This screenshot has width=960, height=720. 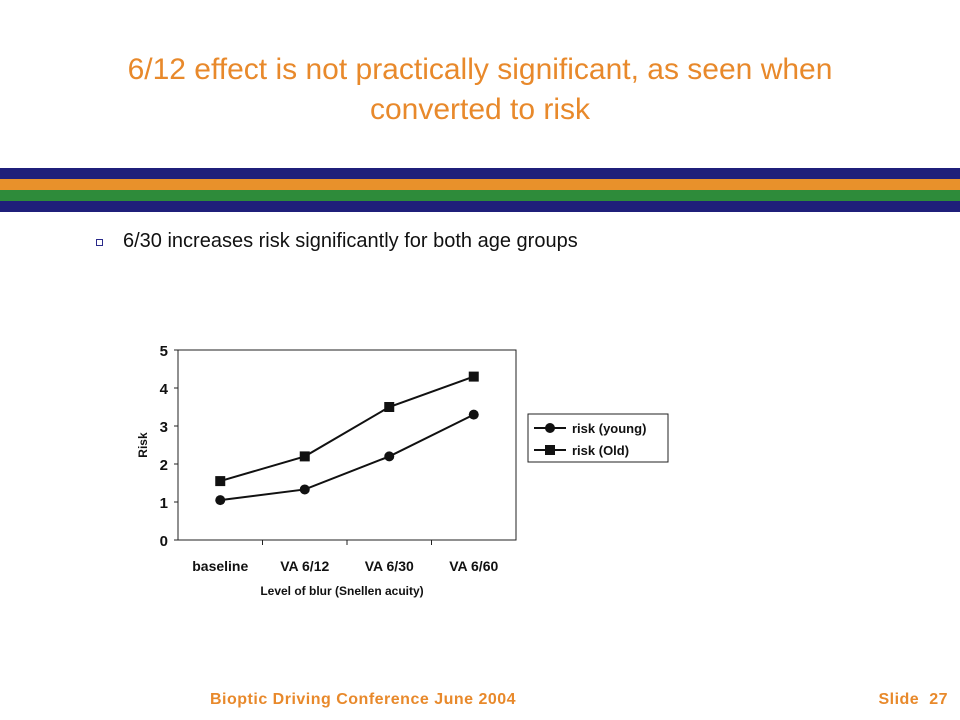 What do you see at coordinates (164, 465) in the screenshot?
I see `y-tick-label: 2` at bounding box center [164, 465].